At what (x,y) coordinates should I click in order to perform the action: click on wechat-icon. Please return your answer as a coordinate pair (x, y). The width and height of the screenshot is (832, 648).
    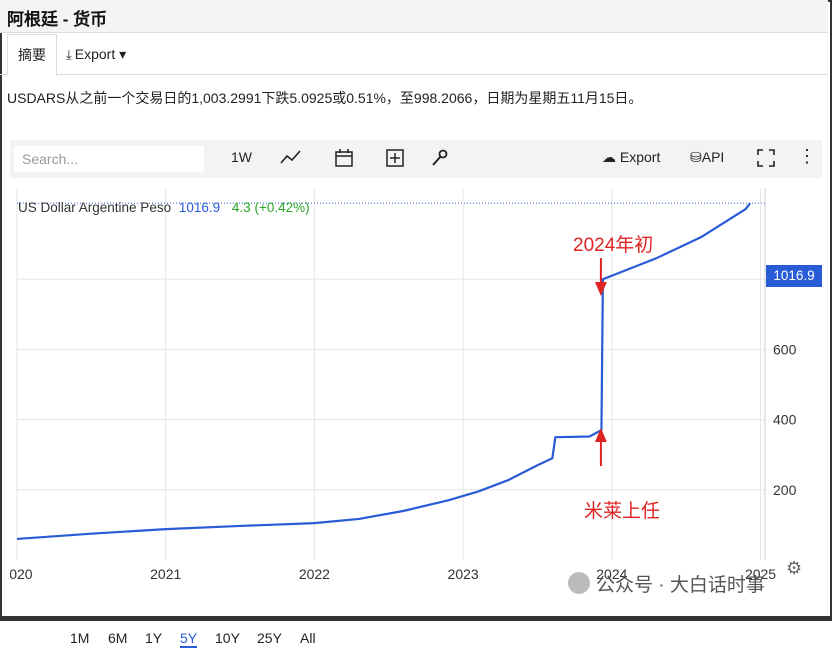
    Looking at the image, I should click on (579, 583).